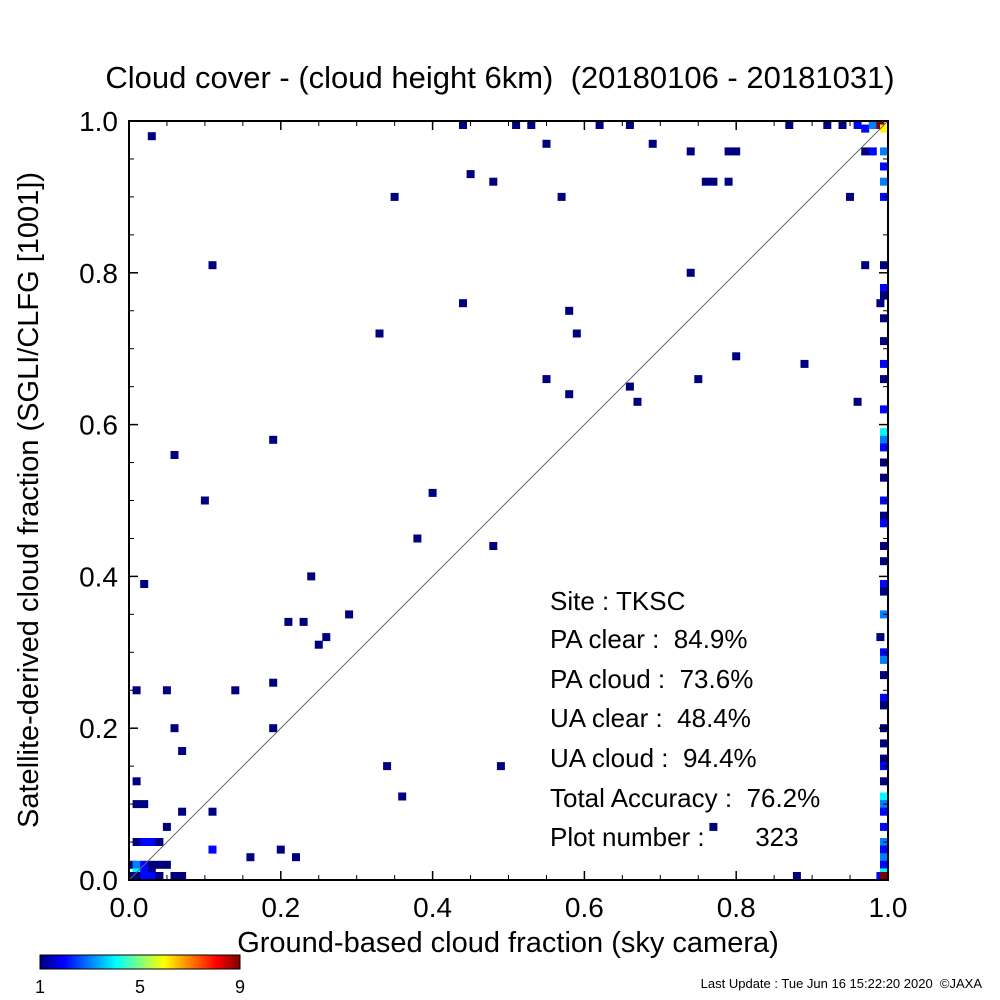 This screenshot has width=1000, height=1000. Describe the element at coordinates (129, 907) in the screenshot. I see `x-tick-label: 0.0` at that location.